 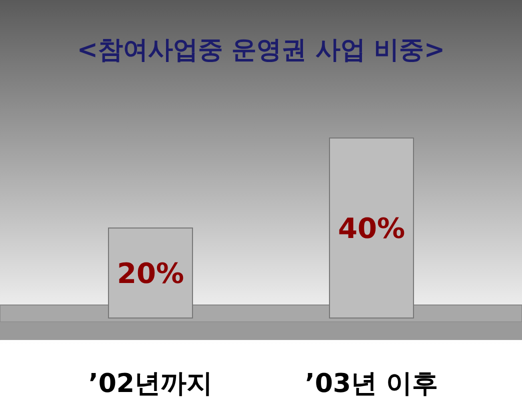 I want to click on data-label: 40%, so click(x=372, y=228).